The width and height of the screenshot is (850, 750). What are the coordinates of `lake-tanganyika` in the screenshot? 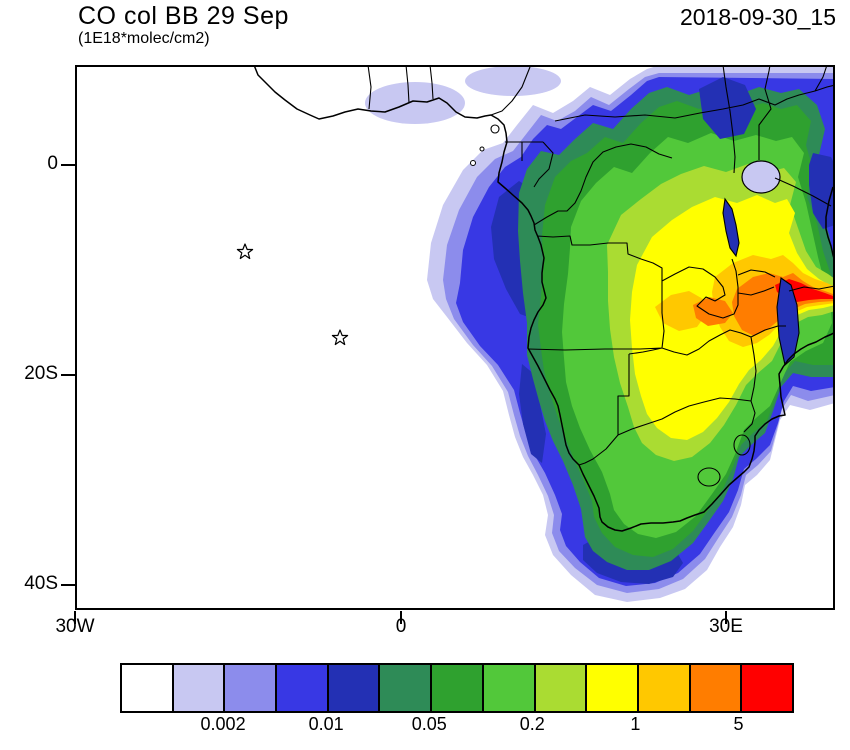 It's located at (731, 227).